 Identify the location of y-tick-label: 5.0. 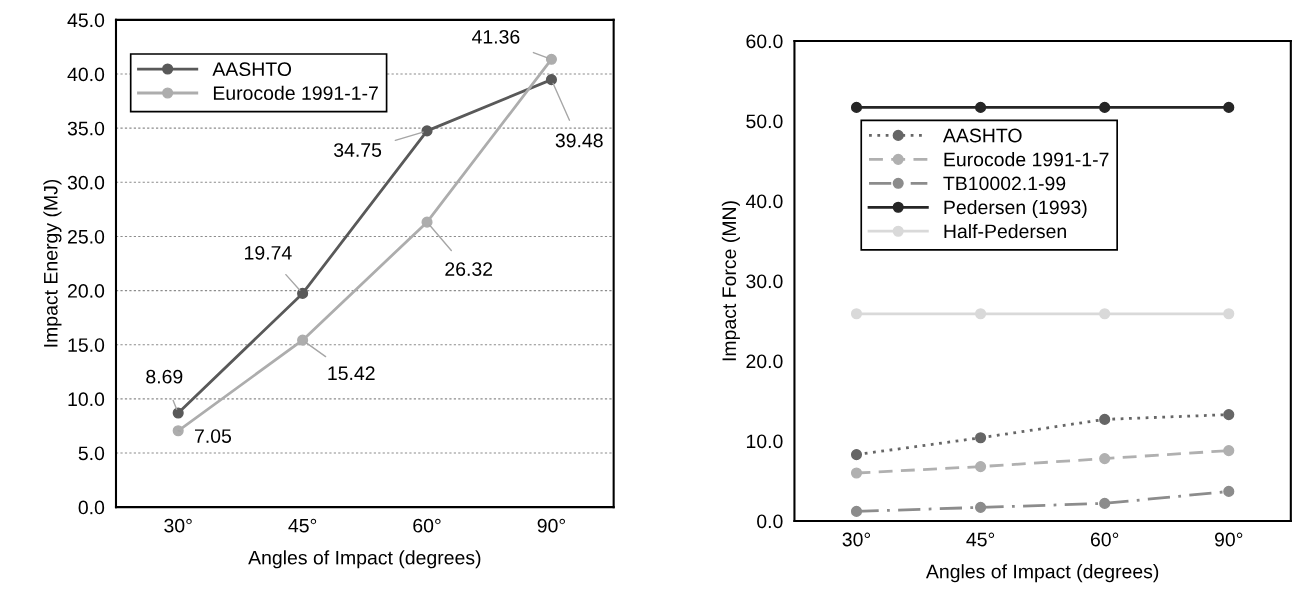
(91, 453).